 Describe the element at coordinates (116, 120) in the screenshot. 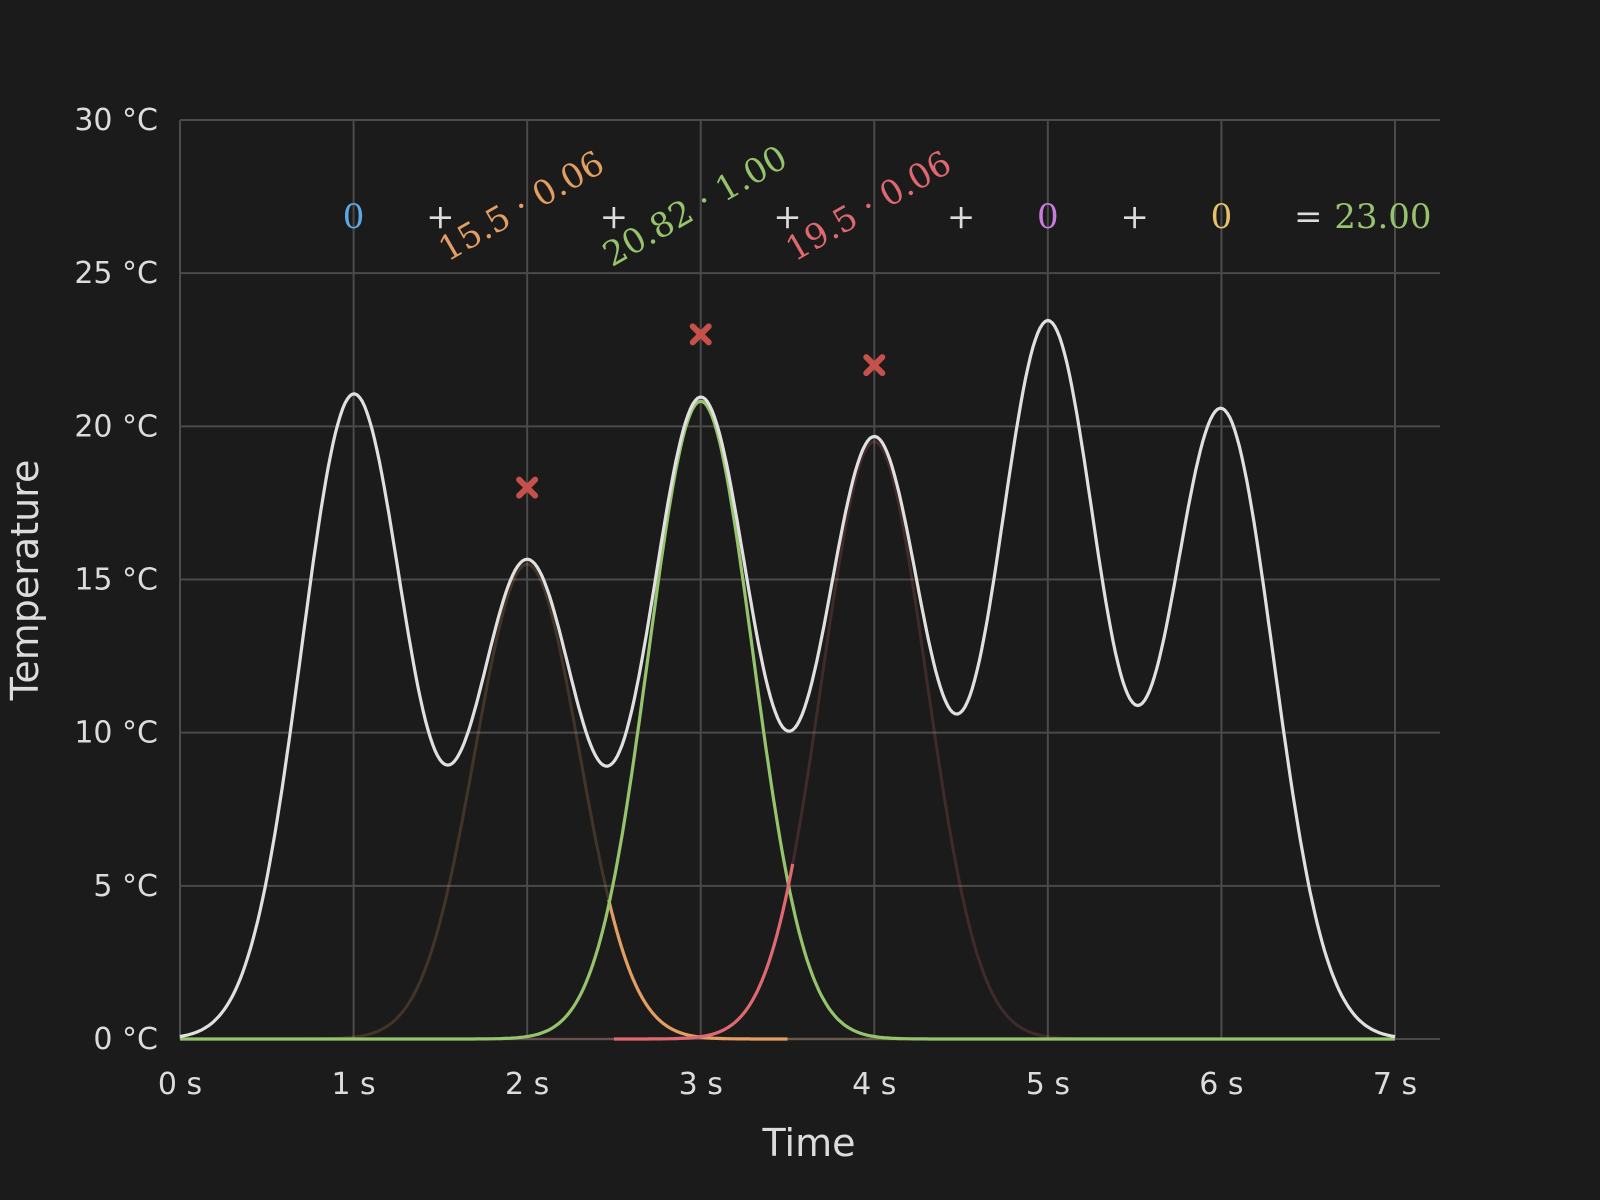

I see `y-tick-label: 30 °C` at that location.